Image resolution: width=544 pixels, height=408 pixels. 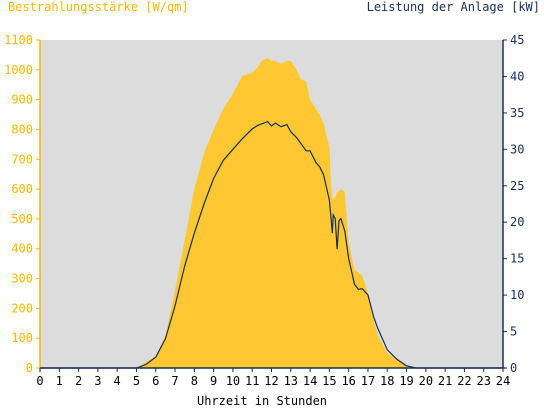 What do you see at coordinates (271, 381) in the screenshot?
I see `x-tick-label: 12` at bounding box center [271, 381].